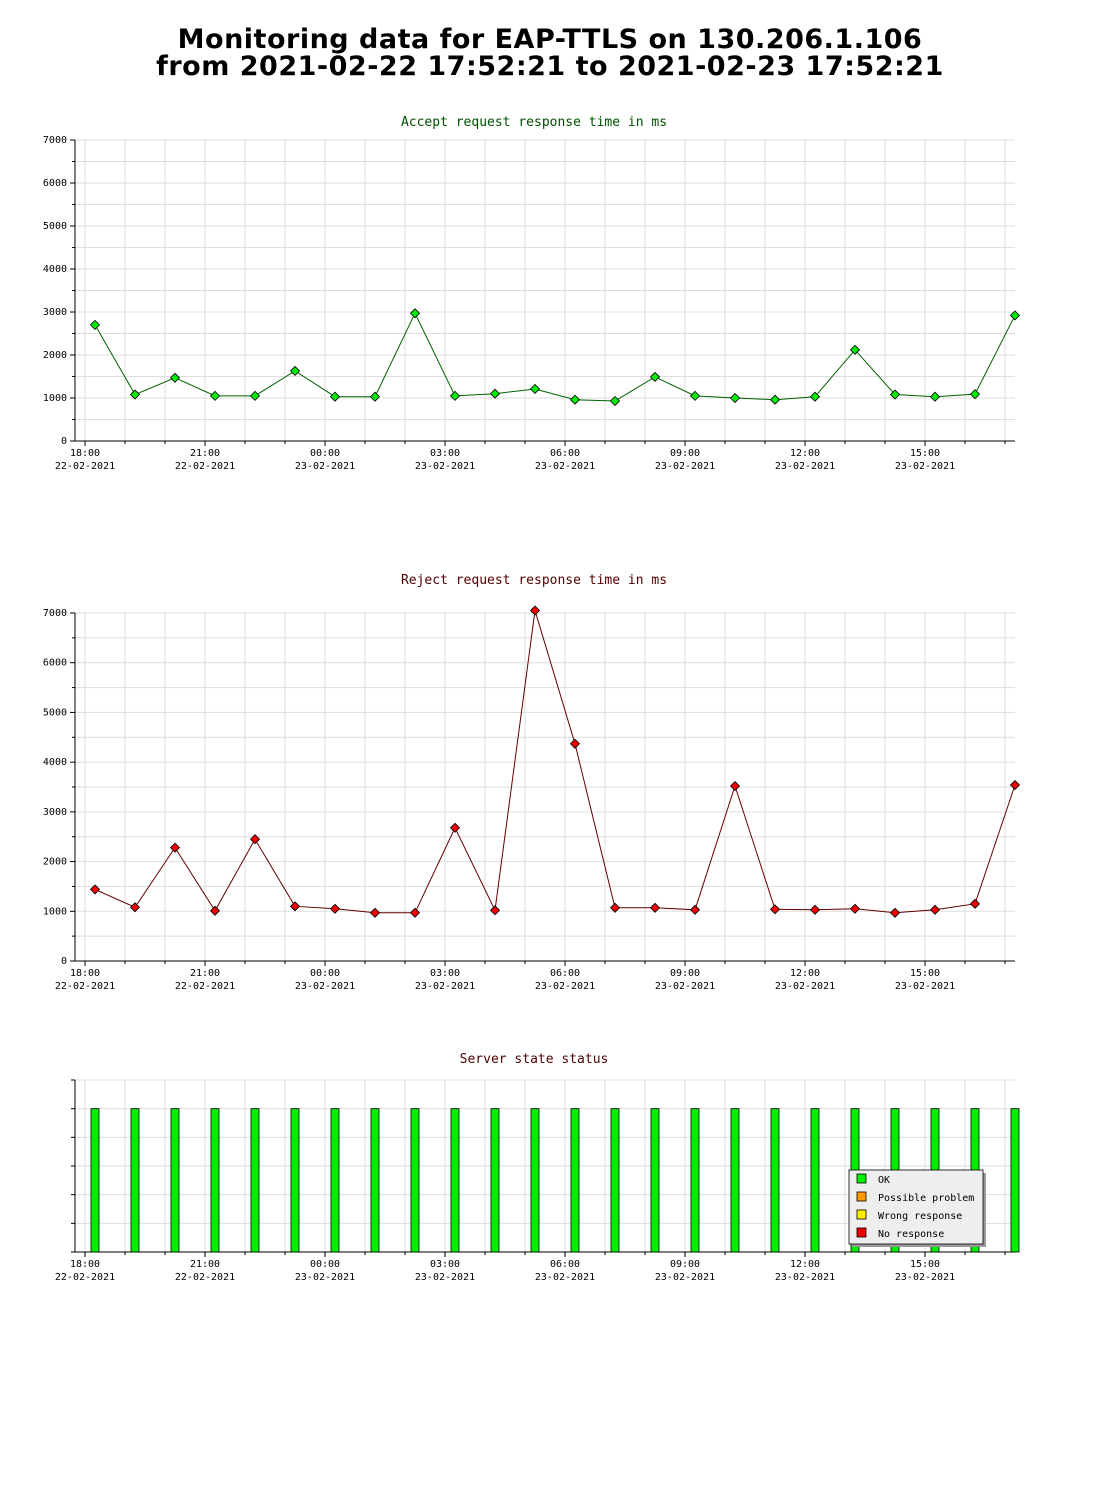  What do you see at coordinates (534, 1059) in the screenshot?
I see `chart-title: Server state status` at bounding box center [534, 1059].